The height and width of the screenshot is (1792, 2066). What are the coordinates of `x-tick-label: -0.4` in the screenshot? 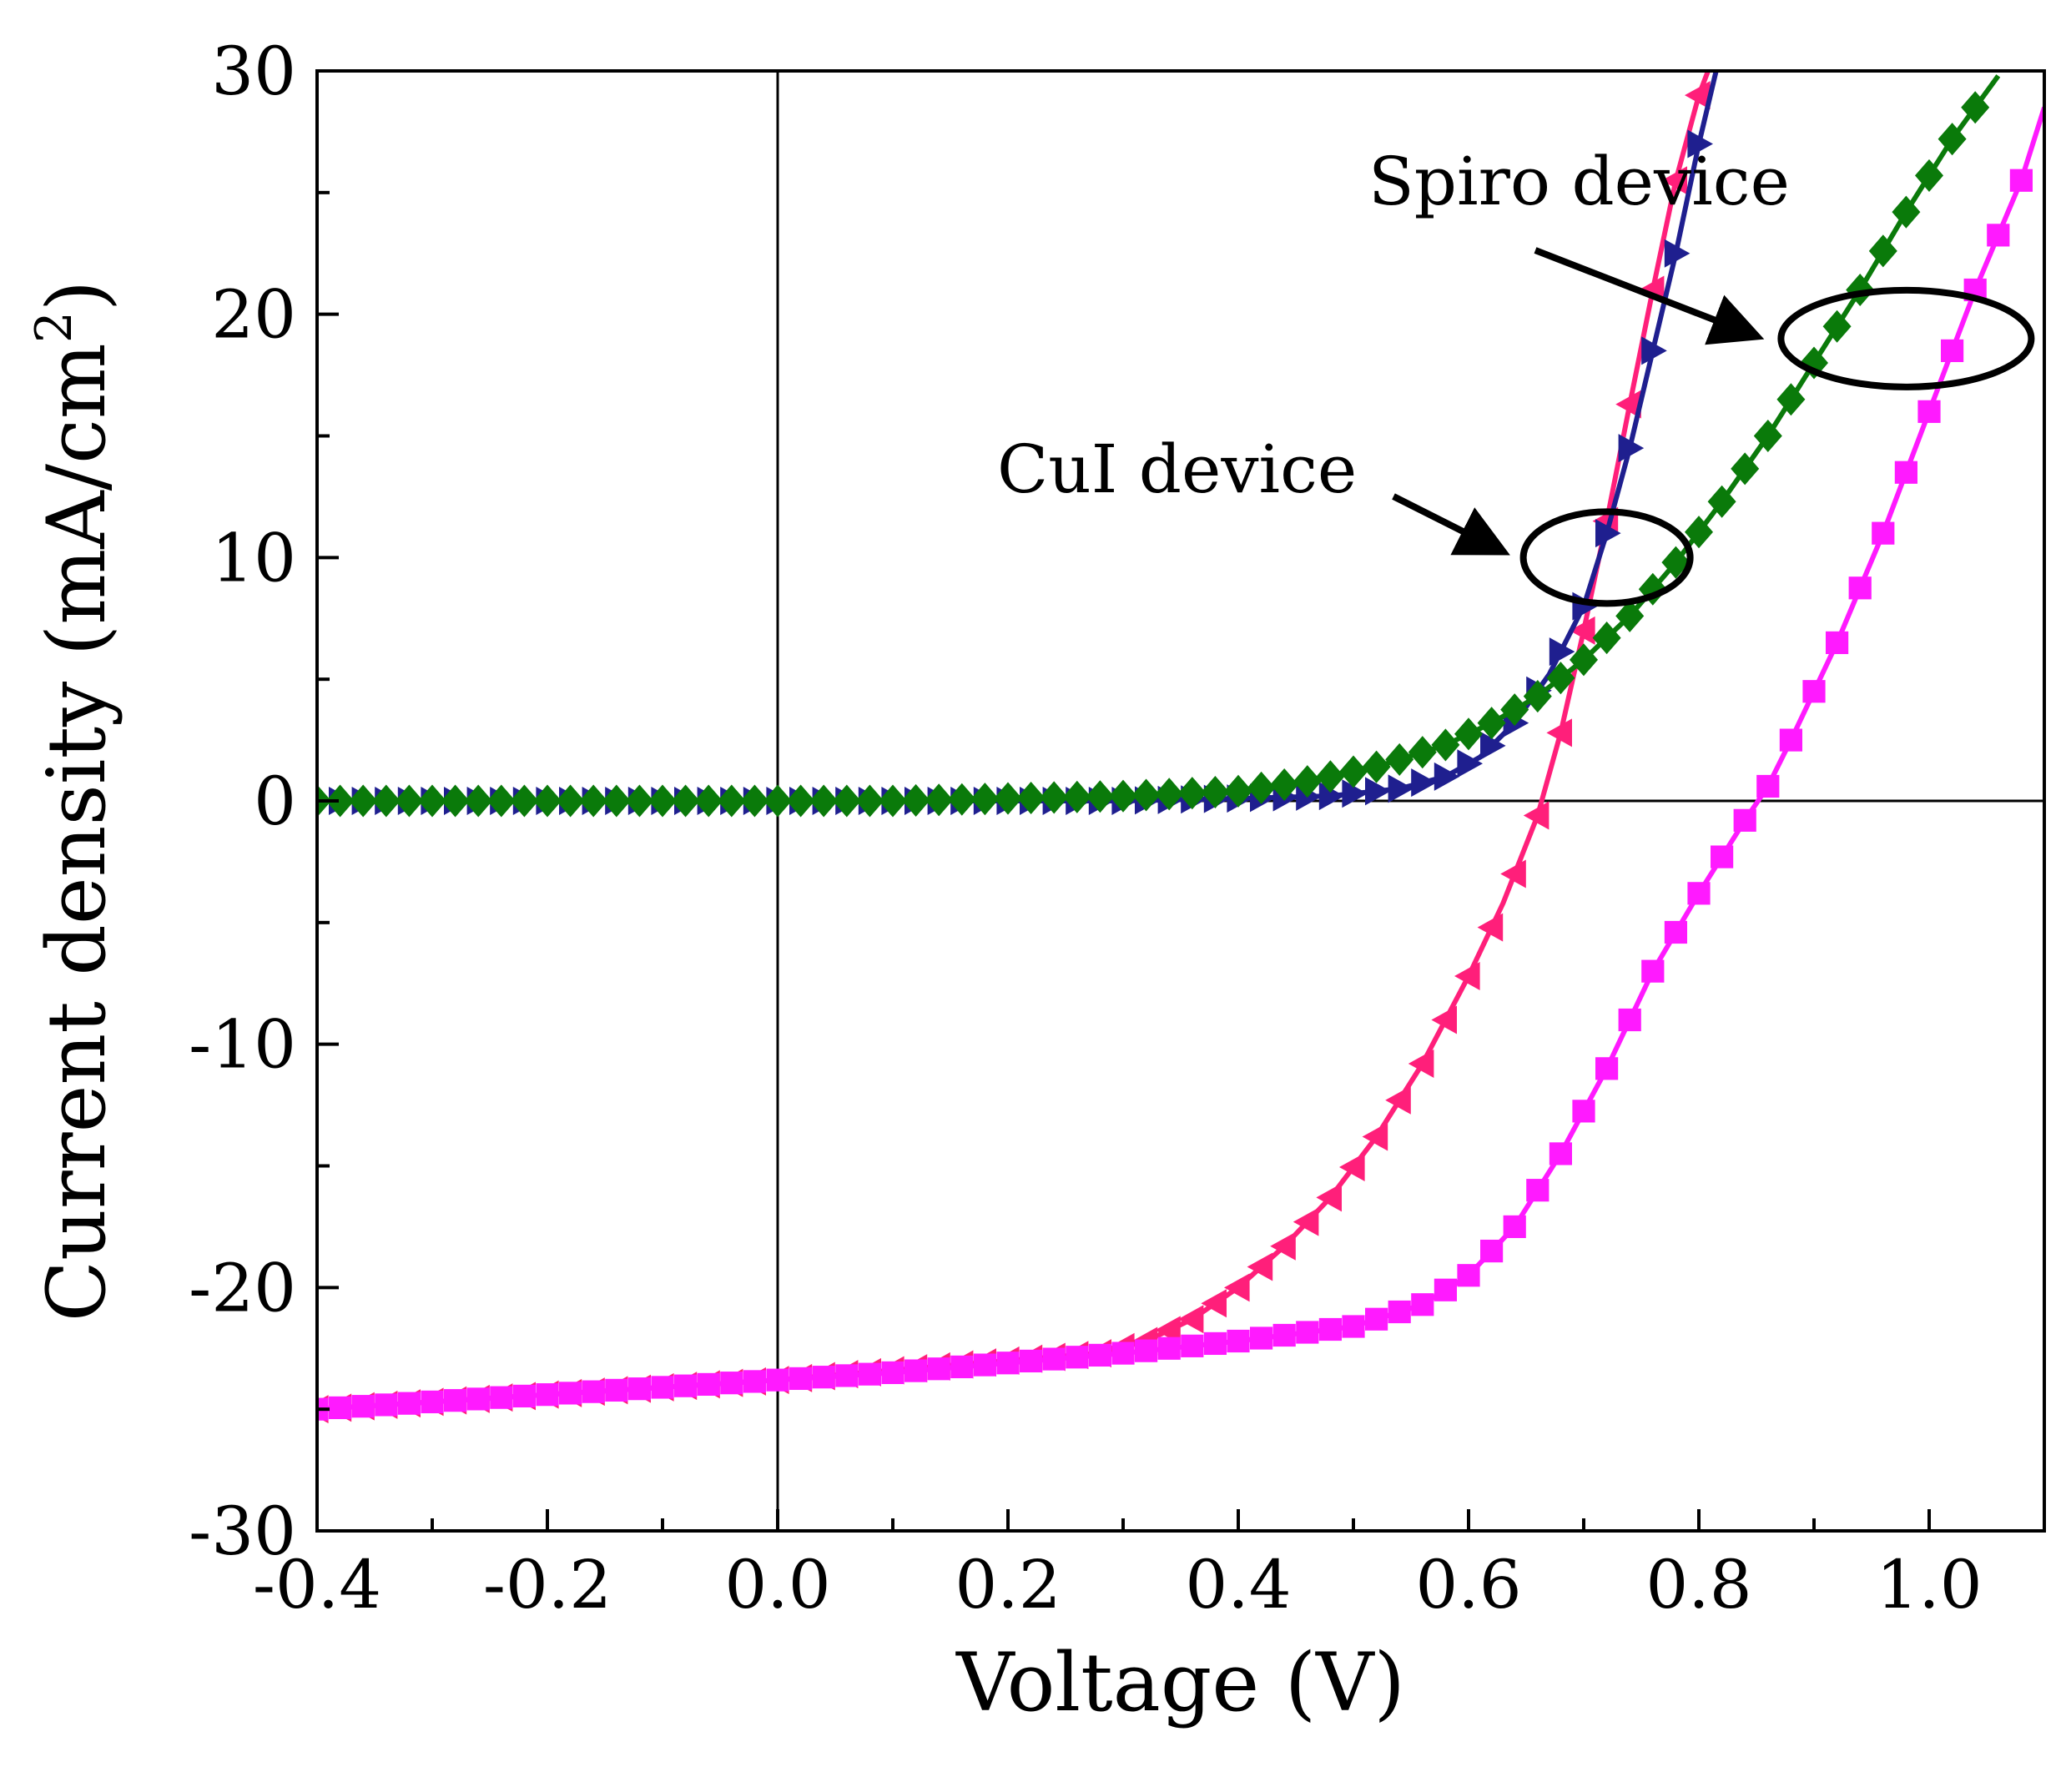 It's located at (317, 1584).